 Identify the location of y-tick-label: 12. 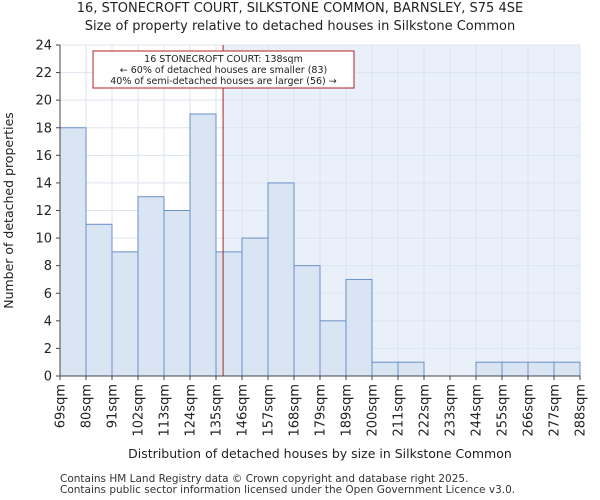
(43, 211).